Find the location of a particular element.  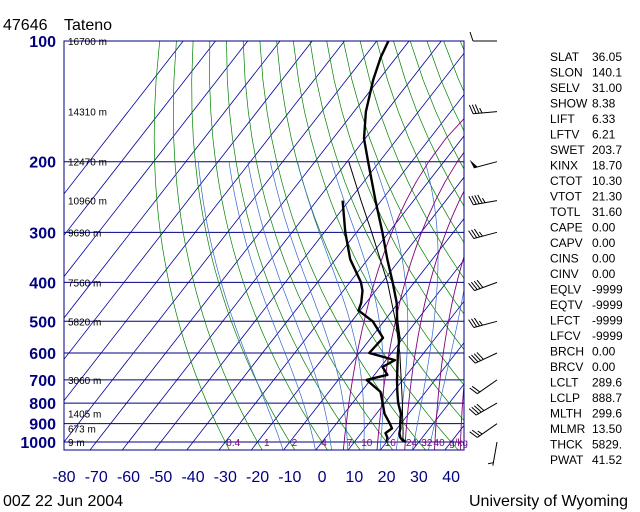

index-name: SELV is located at coordinates (565, 88).